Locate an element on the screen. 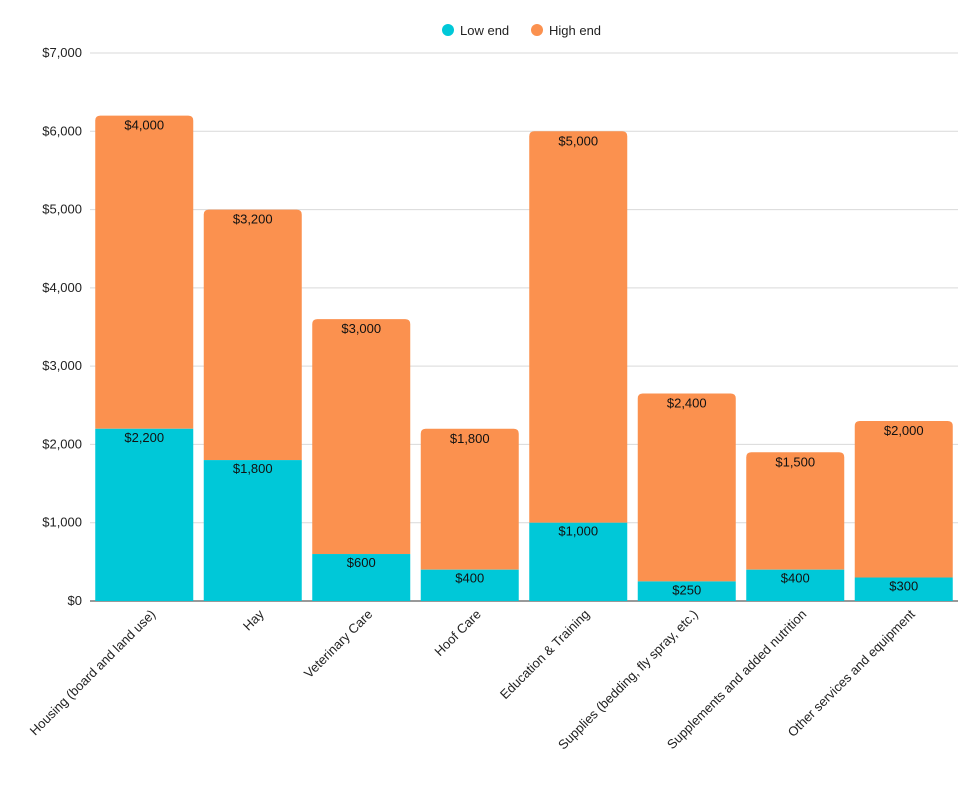 This screenshot has width=980, height=785. x-tick-label: Hoof Care is located at coordinates (457, 633).